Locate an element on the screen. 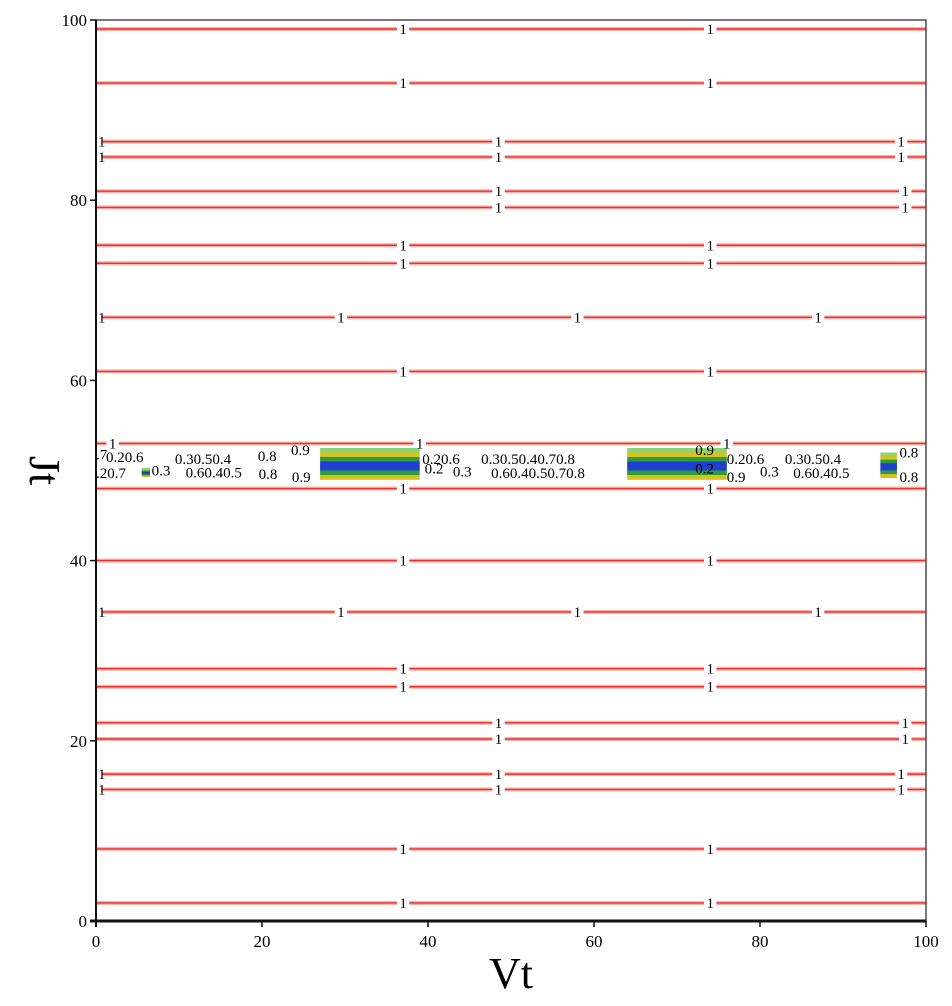  x-tick-label: 100 is located at coordinates (926, 941).